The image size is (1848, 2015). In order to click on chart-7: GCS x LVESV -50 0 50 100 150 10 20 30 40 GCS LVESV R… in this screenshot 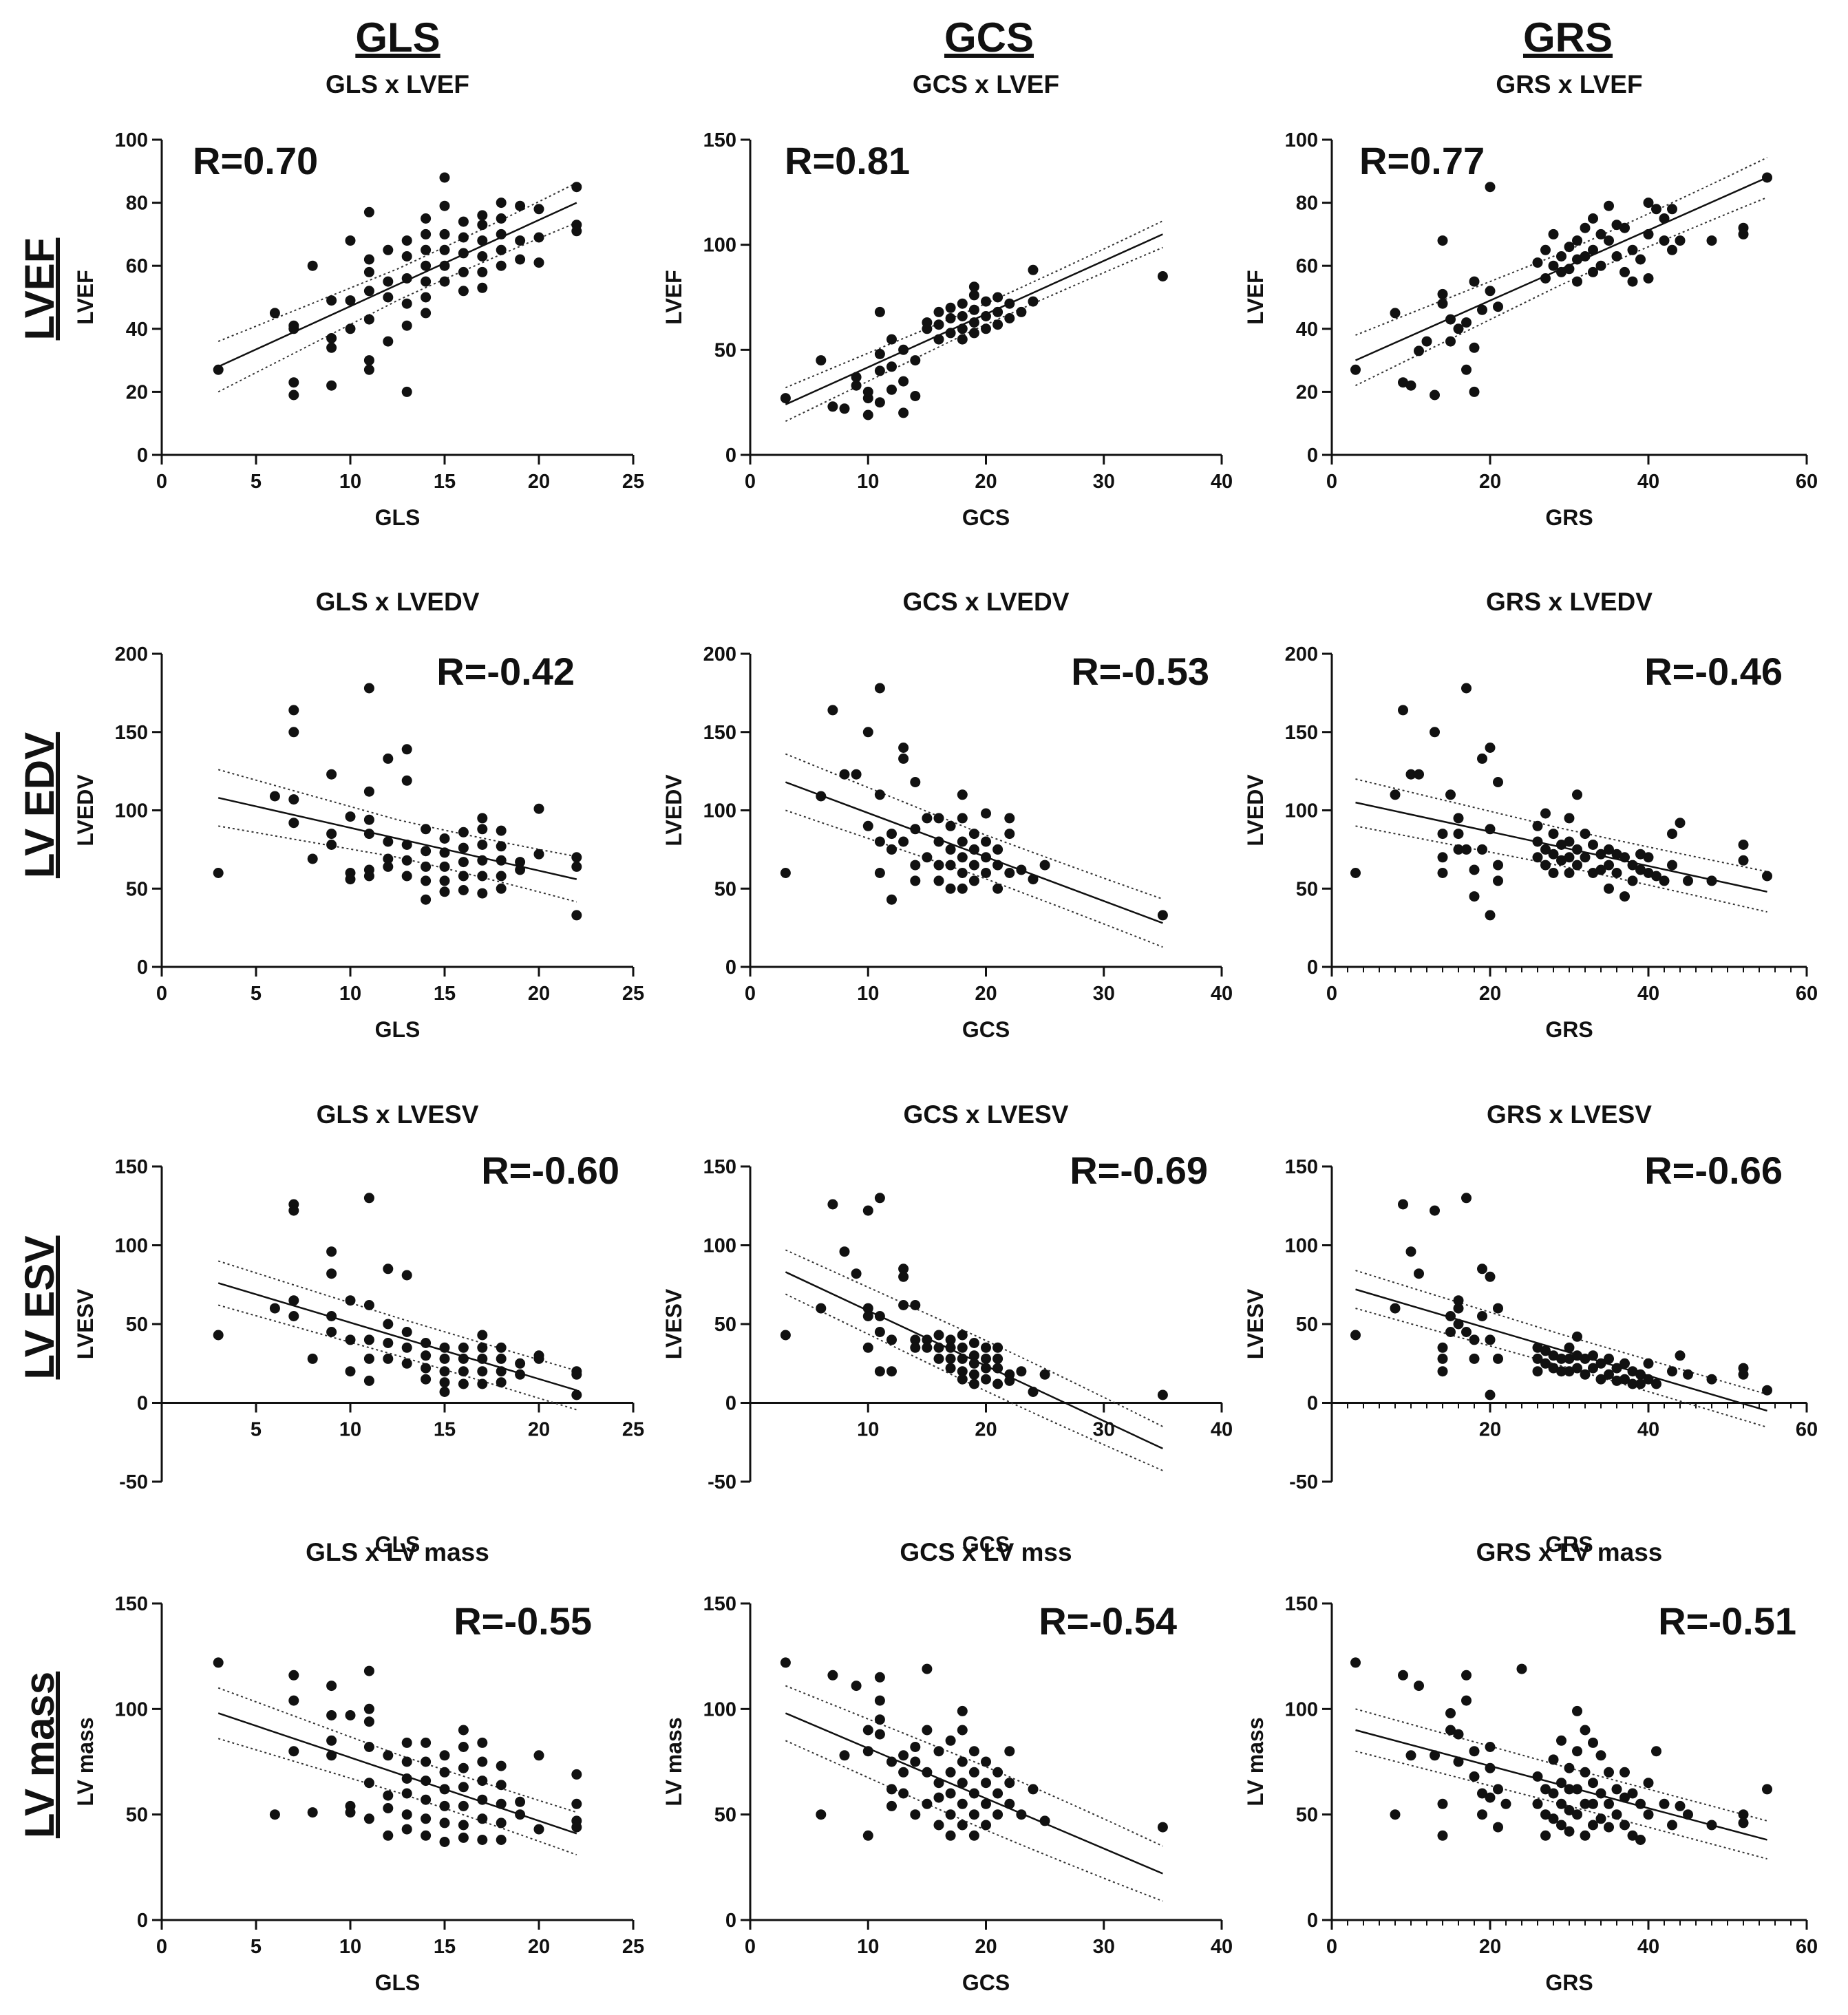, I will do `click(947, 1328)`.